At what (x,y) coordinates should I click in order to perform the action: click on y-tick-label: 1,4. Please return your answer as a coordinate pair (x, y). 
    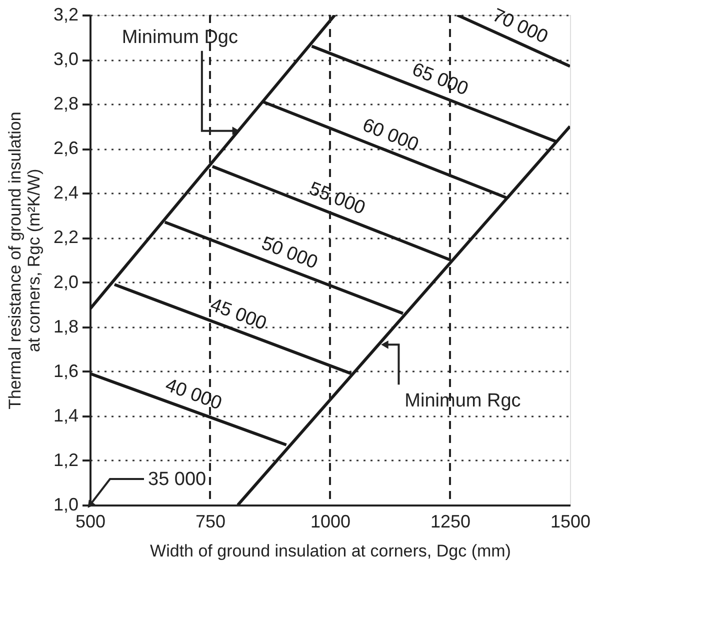
    Looking at the image, I should click on (65, 415).